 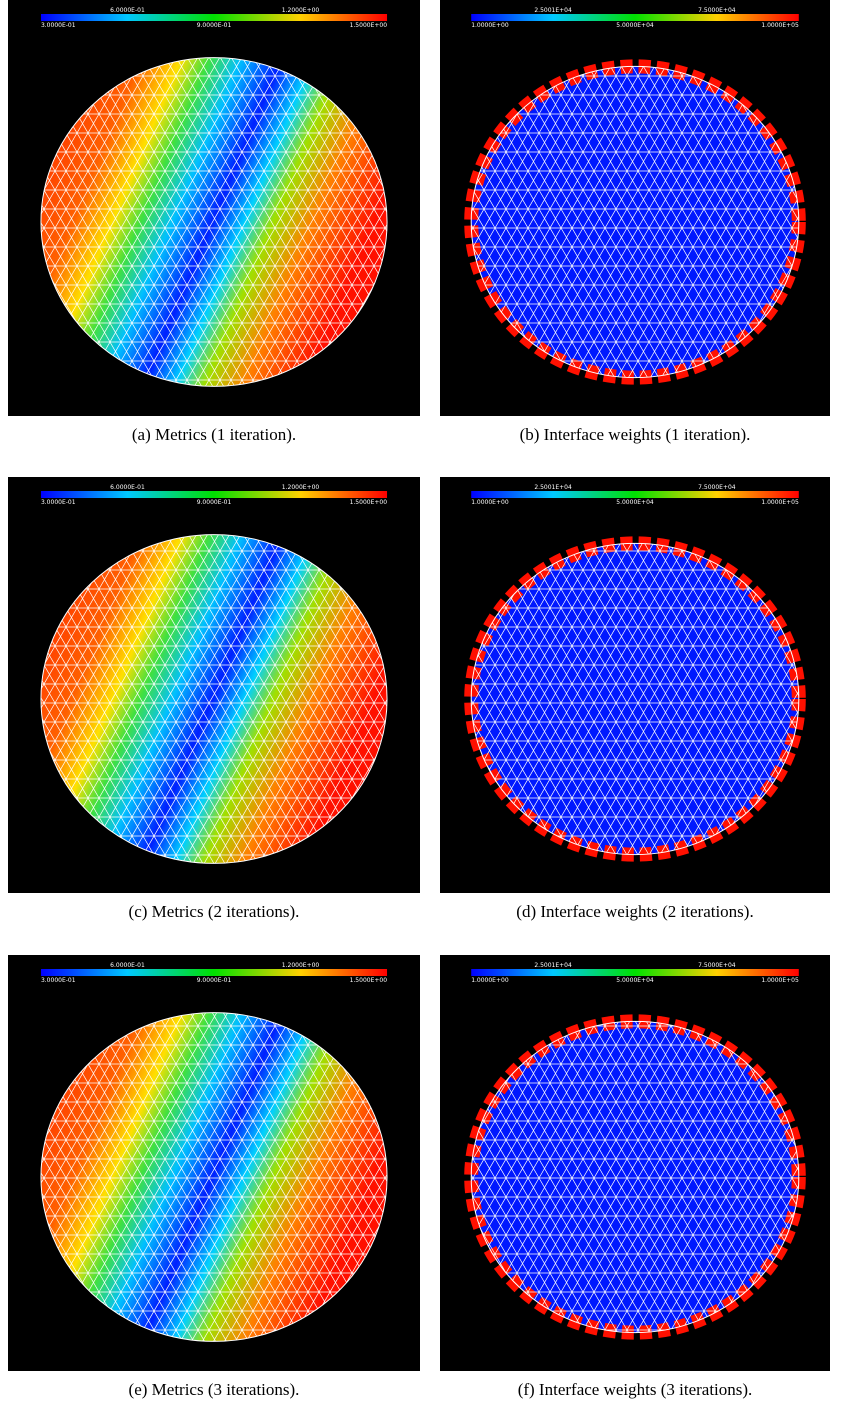 I want to click on caption: (e) Metrics (3 iterations)., so click(x=214, y=1389).